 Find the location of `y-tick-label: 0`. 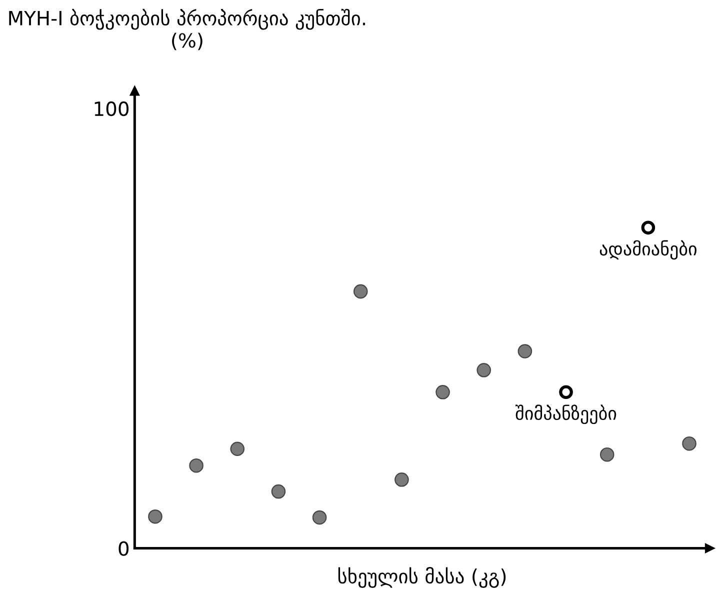

y-tick-label: 0 is located at coordinates (123, 548).